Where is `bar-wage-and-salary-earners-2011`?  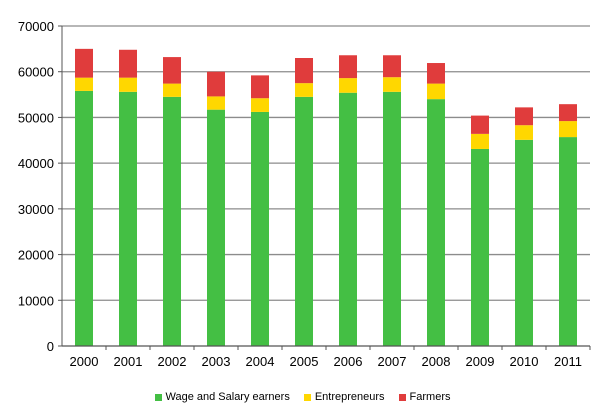
bar-wage-and-salary-earners-2011 is located at coordinates (568, 241).